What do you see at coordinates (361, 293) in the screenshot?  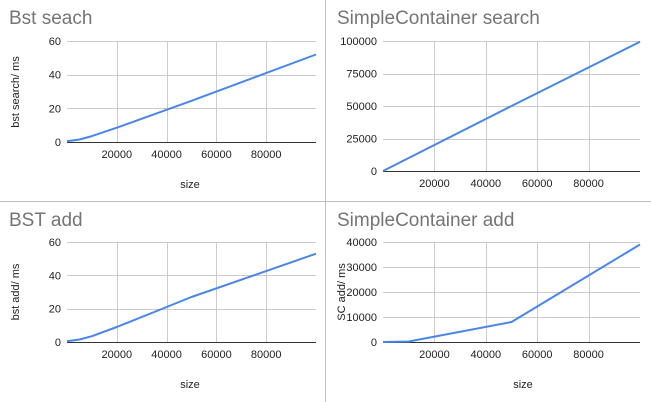 I see `y-tick-label: 20000` at bounding box center [361, 293].